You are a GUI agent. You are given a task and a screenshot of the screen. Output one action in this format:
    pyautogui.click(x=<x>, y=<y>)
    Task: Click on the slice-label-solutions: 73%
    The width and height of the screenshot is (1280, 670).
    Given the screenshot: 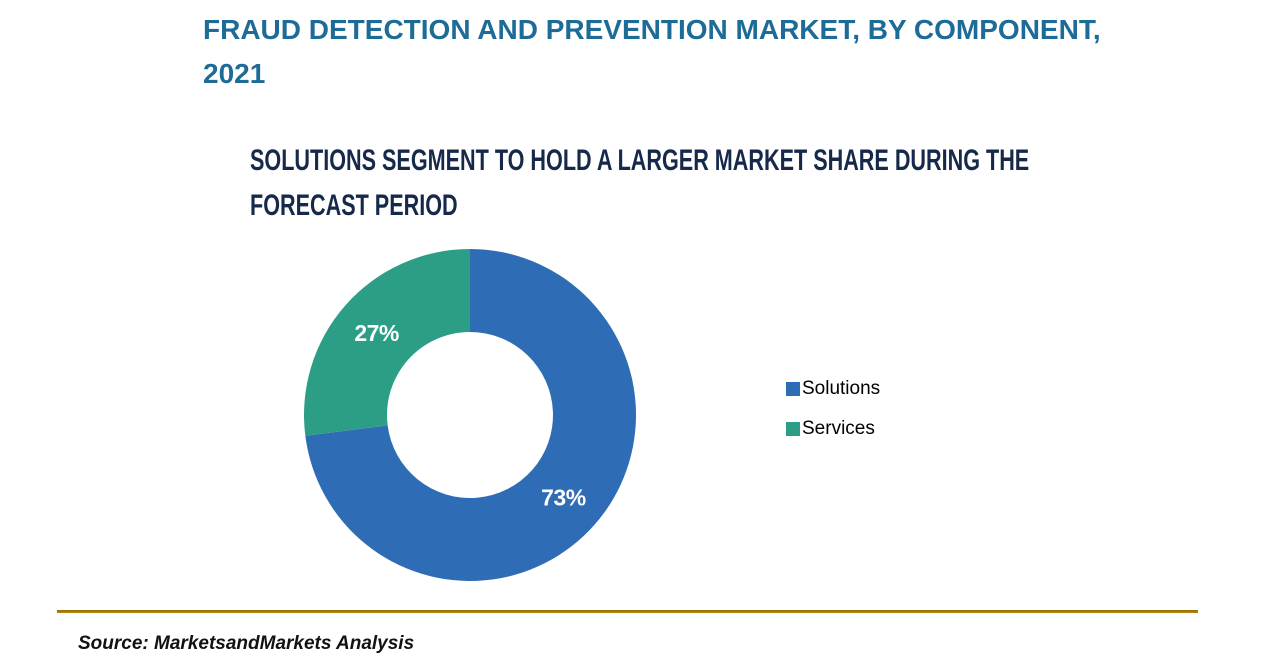 What is the action you would take?
    pyautogui.click(x=563, y=498)
    